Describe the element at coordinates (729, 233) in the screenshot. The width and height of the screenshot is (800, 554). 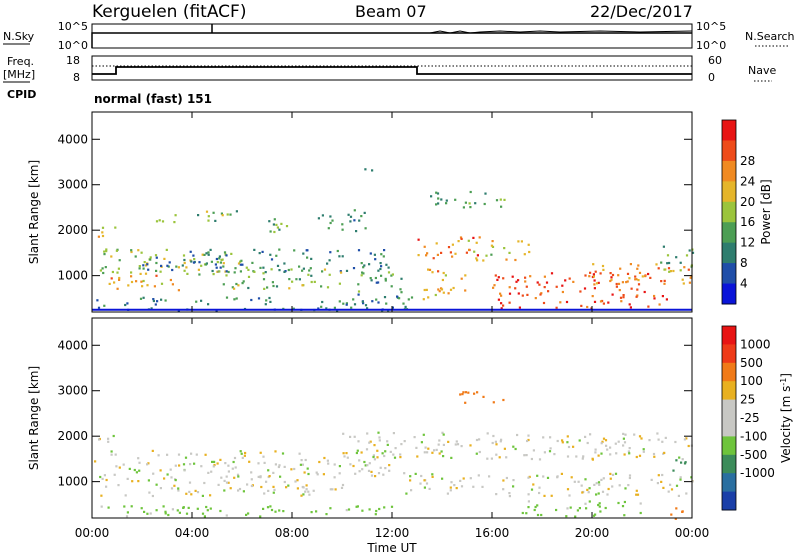
I see `colorbar-segment` at that location.